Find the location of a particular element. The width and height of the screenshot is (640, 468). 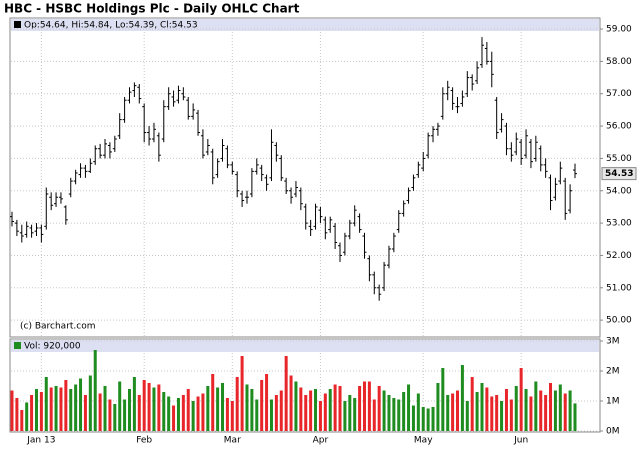

y2-tick-label: 0M is located at coordinates (613, 432).